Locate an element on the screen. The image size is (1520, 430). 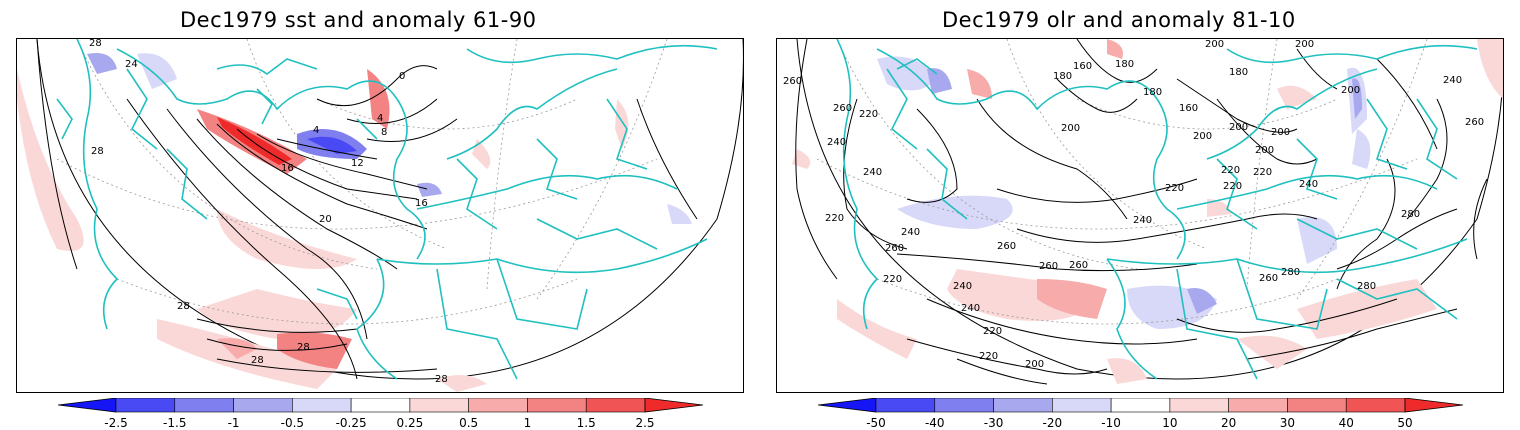
contour-label: 24 is located at coordinates (131, 64).